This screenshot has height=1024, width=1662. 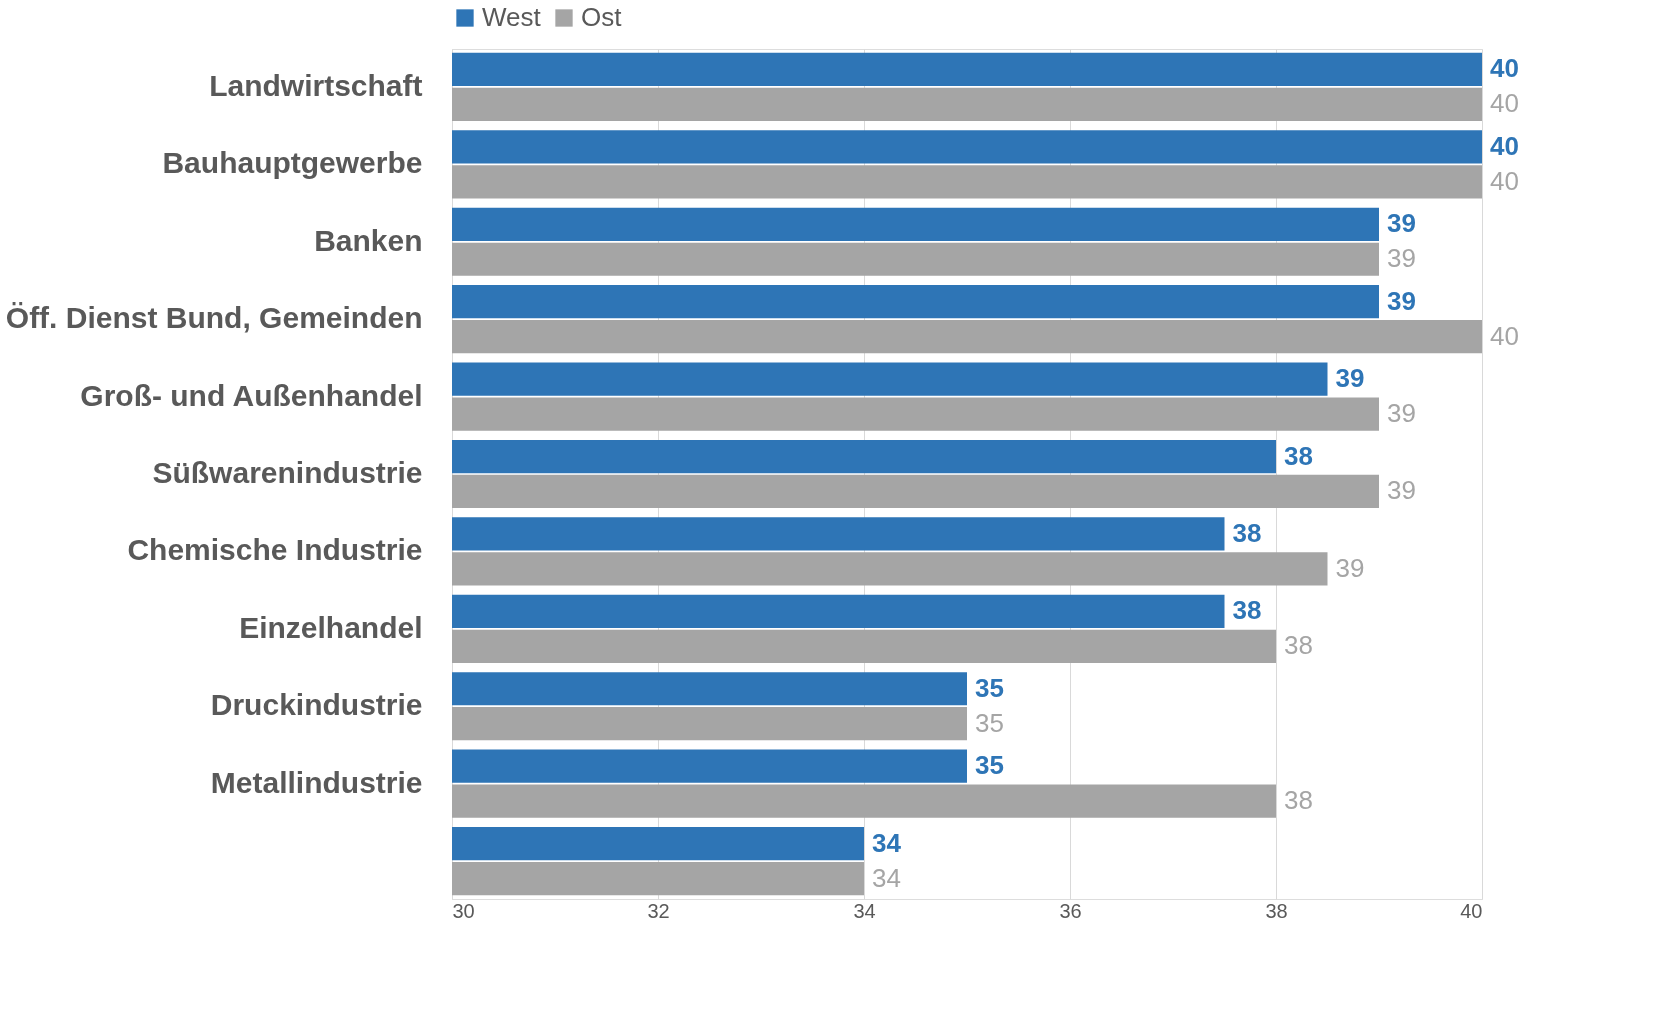 I want to click on y-tick-label: Bauhauptgewerbe, so click(x=292, y=163).